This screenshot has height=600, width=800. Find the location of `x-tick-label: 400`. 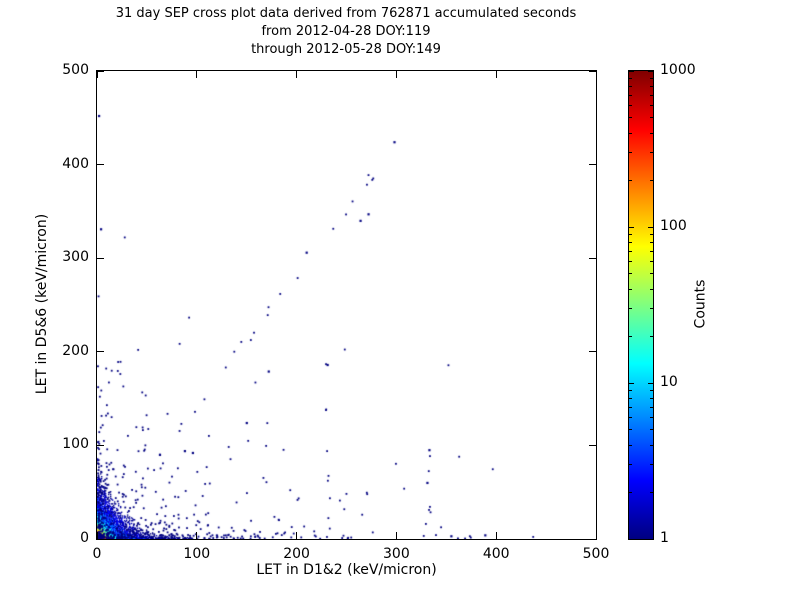

x-tick-label: 400 is located at coordinates (496, 554).